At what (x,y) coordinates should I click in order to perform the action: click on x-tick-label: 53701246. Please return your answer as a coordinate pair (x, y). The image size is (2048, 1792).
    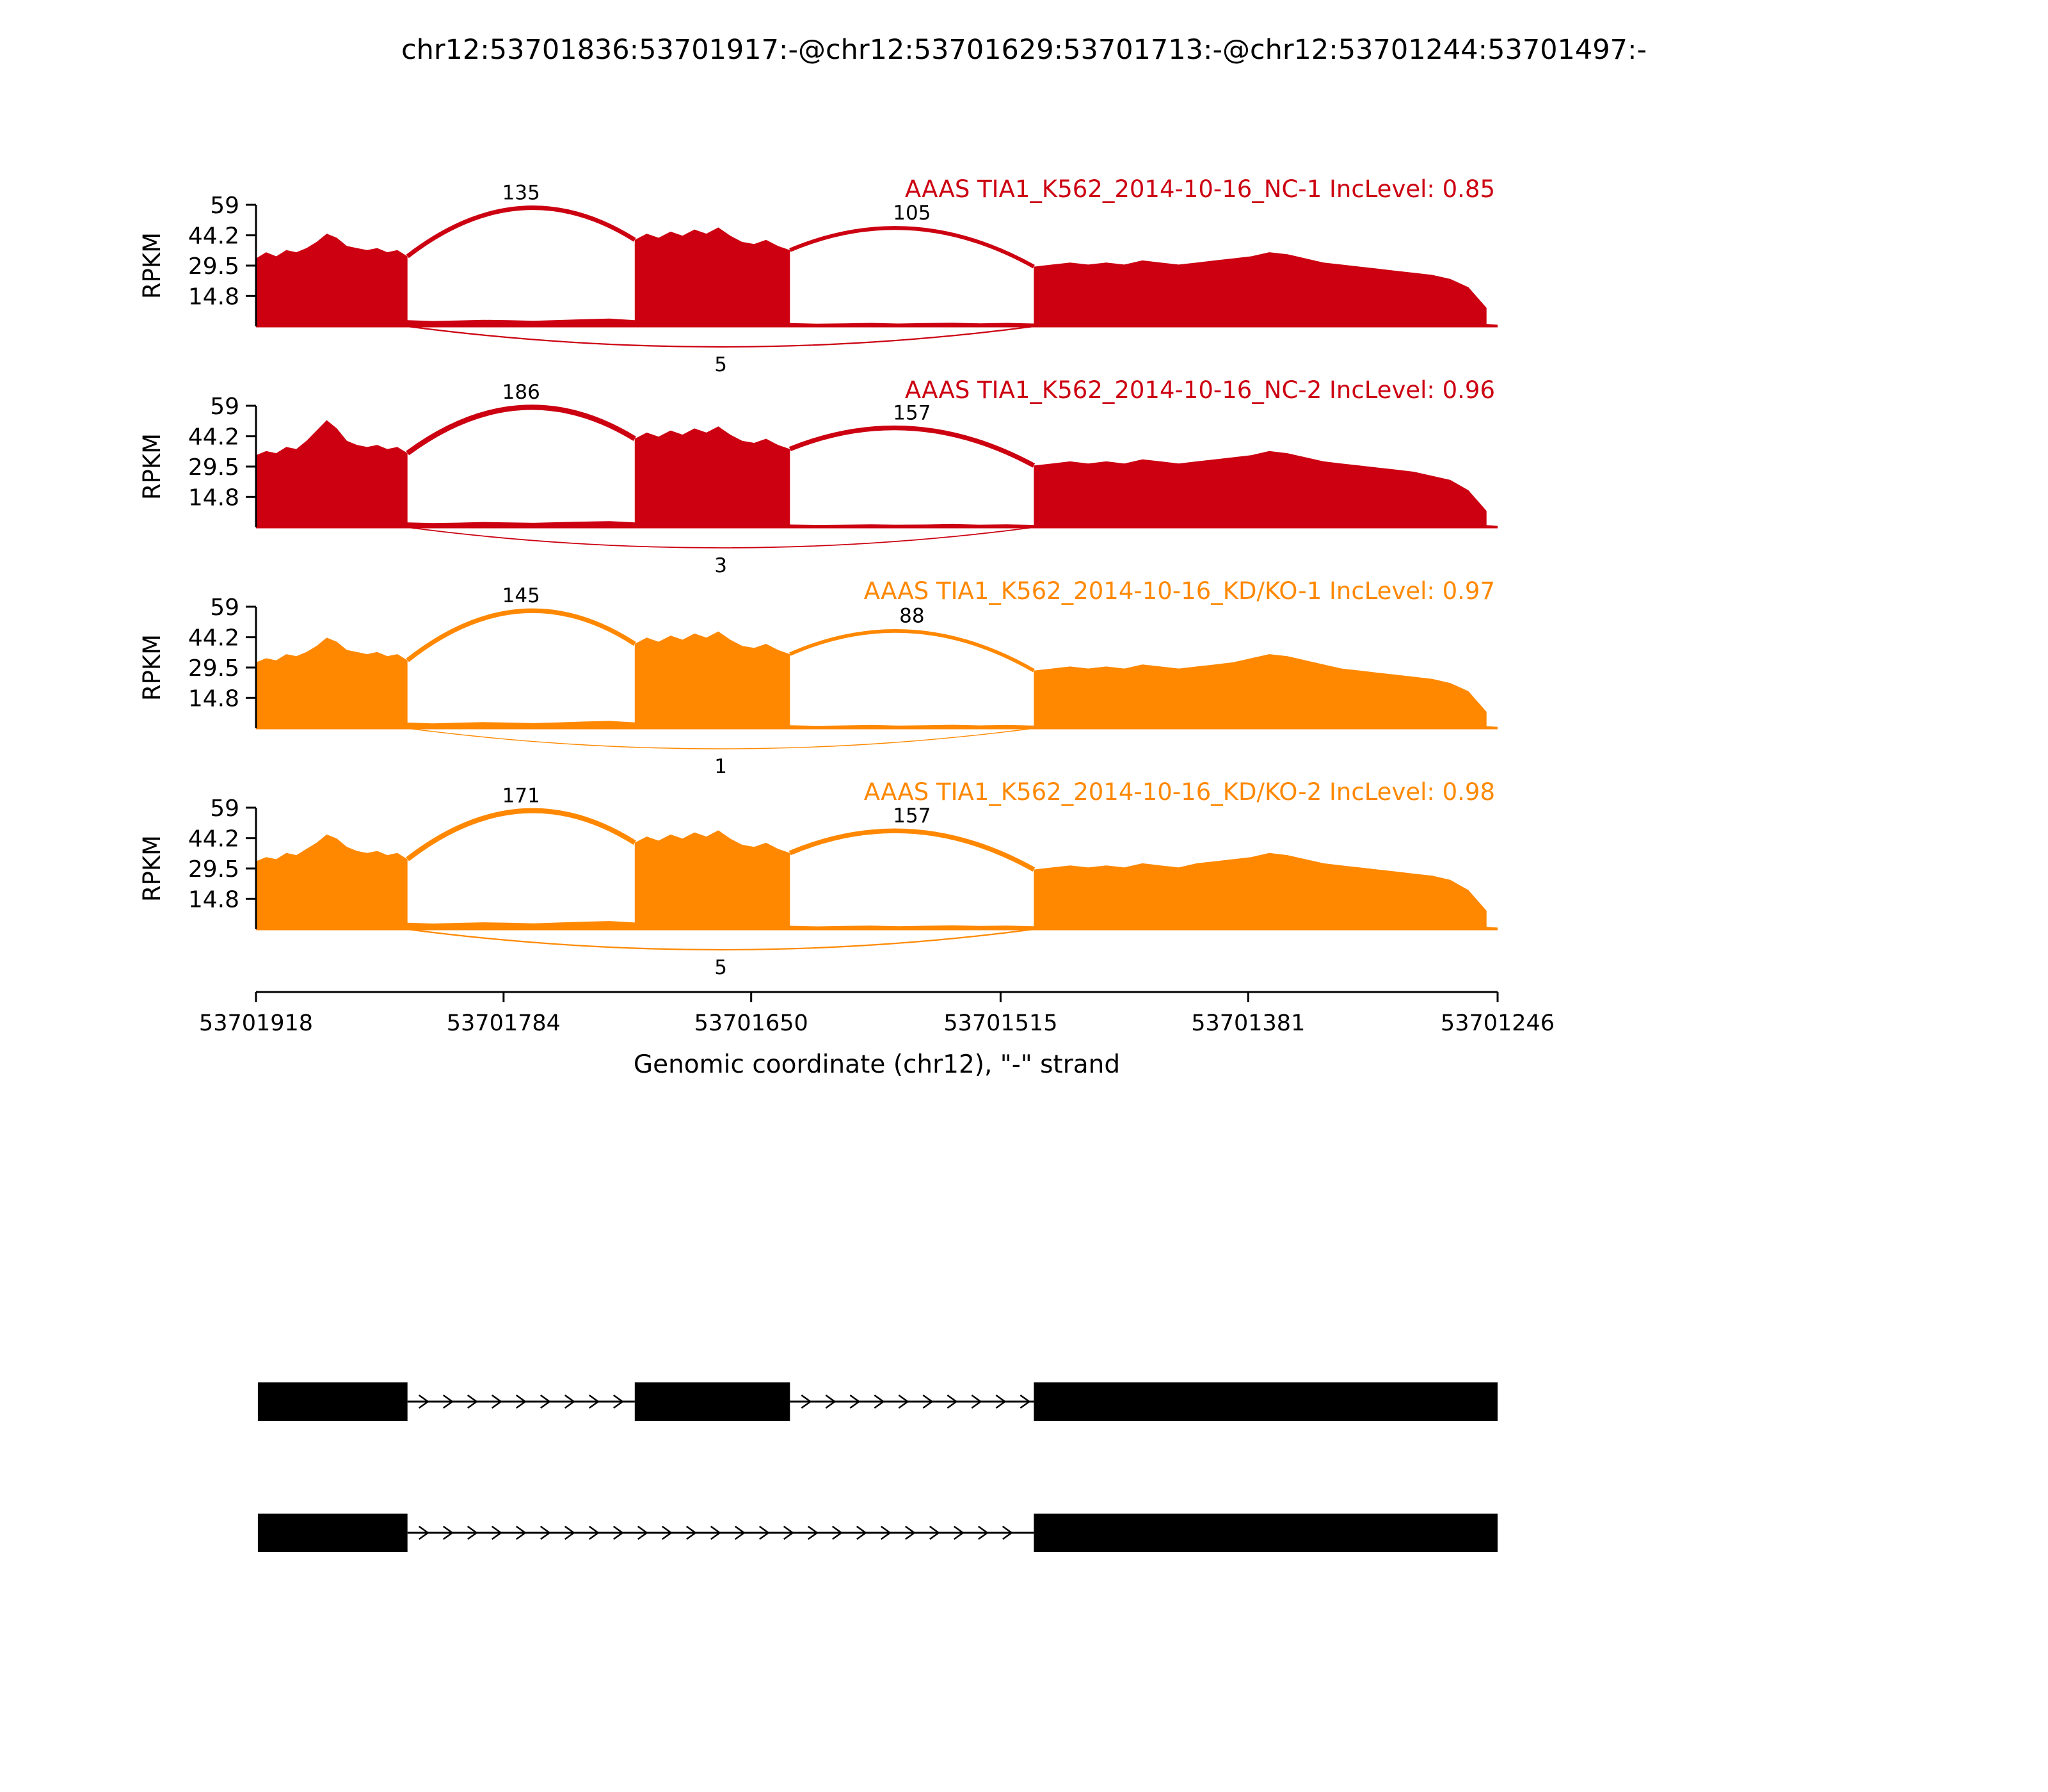
    Looking at the image, I should click on (1498, 1023).